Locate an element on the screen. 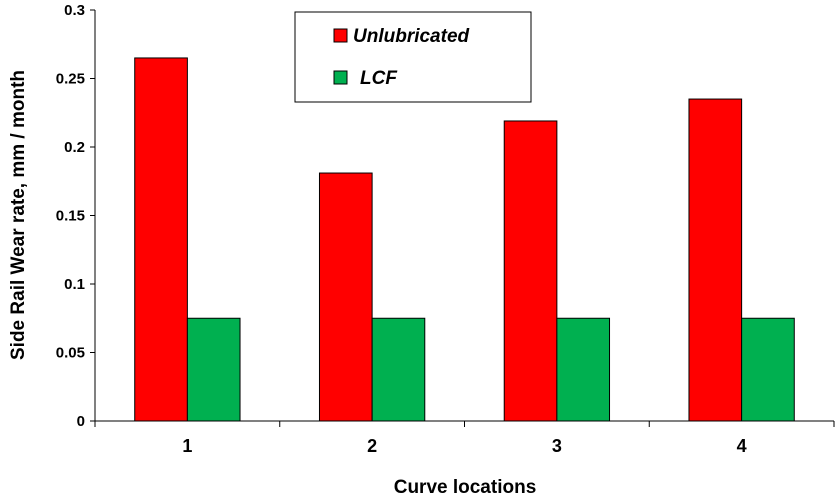 The width and height of the screenshot is (839, 500). legend-label-lcf: LCF is located at coordinates (379, 78).